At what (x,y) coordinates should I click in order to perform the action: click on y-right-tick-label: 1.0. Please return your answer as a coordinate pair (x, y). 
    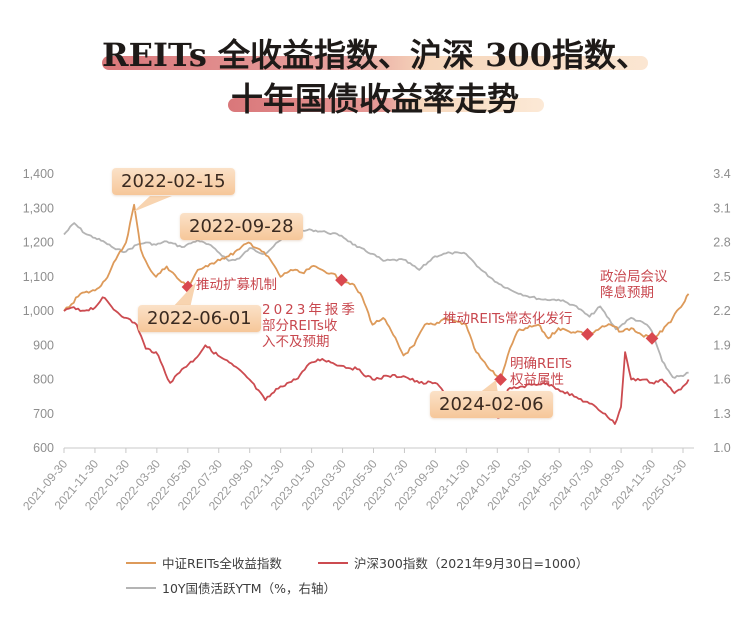
    Looking at the image, I should click on (721, 448).